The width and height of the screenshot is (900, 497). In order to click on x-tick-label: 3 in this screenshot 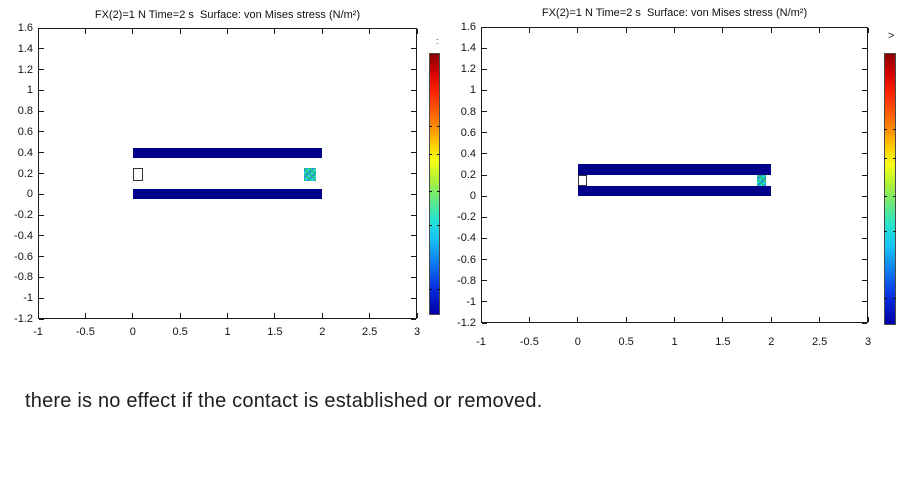, I will do `click(417, 332)`.